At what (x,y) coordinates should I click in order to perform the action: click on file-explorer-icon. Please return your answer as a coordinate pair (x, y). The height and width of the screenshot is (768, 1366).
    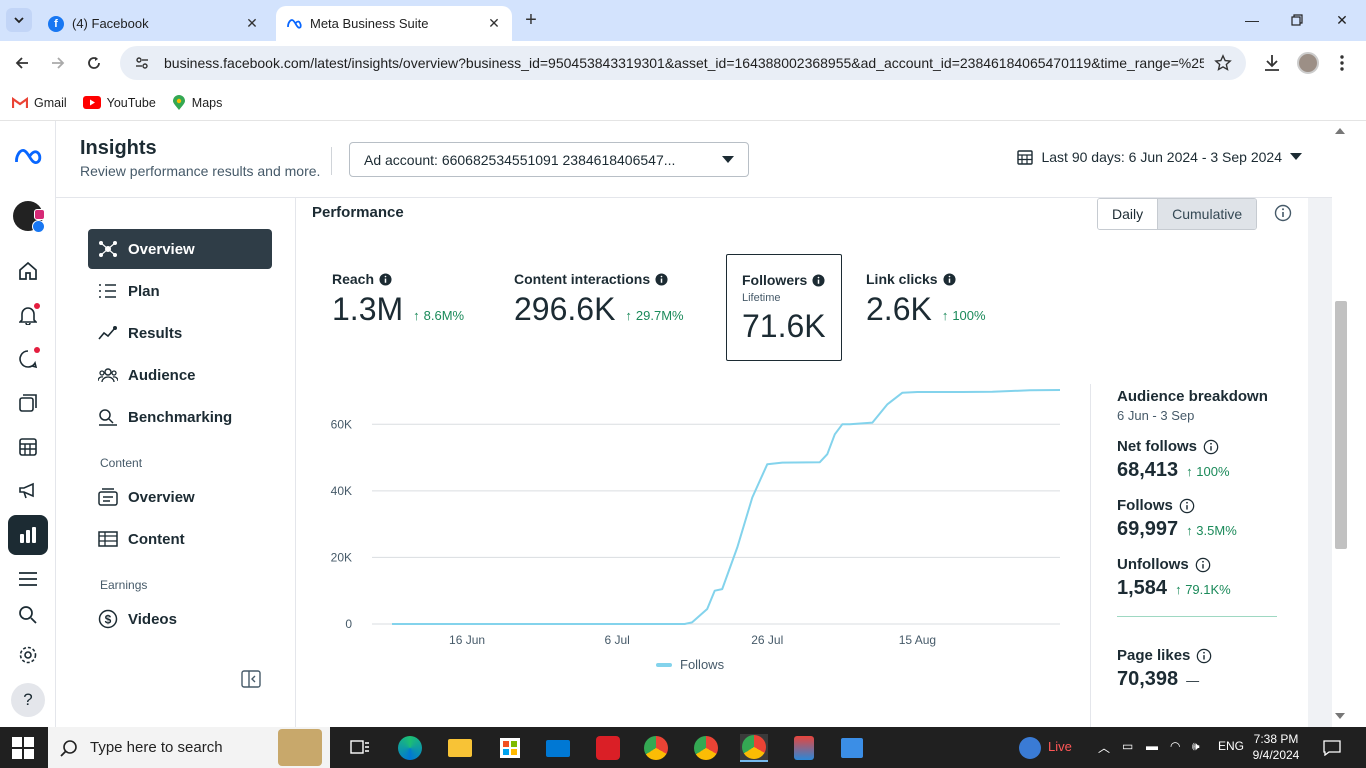
    Looking at the image, I should click on (460, 748).